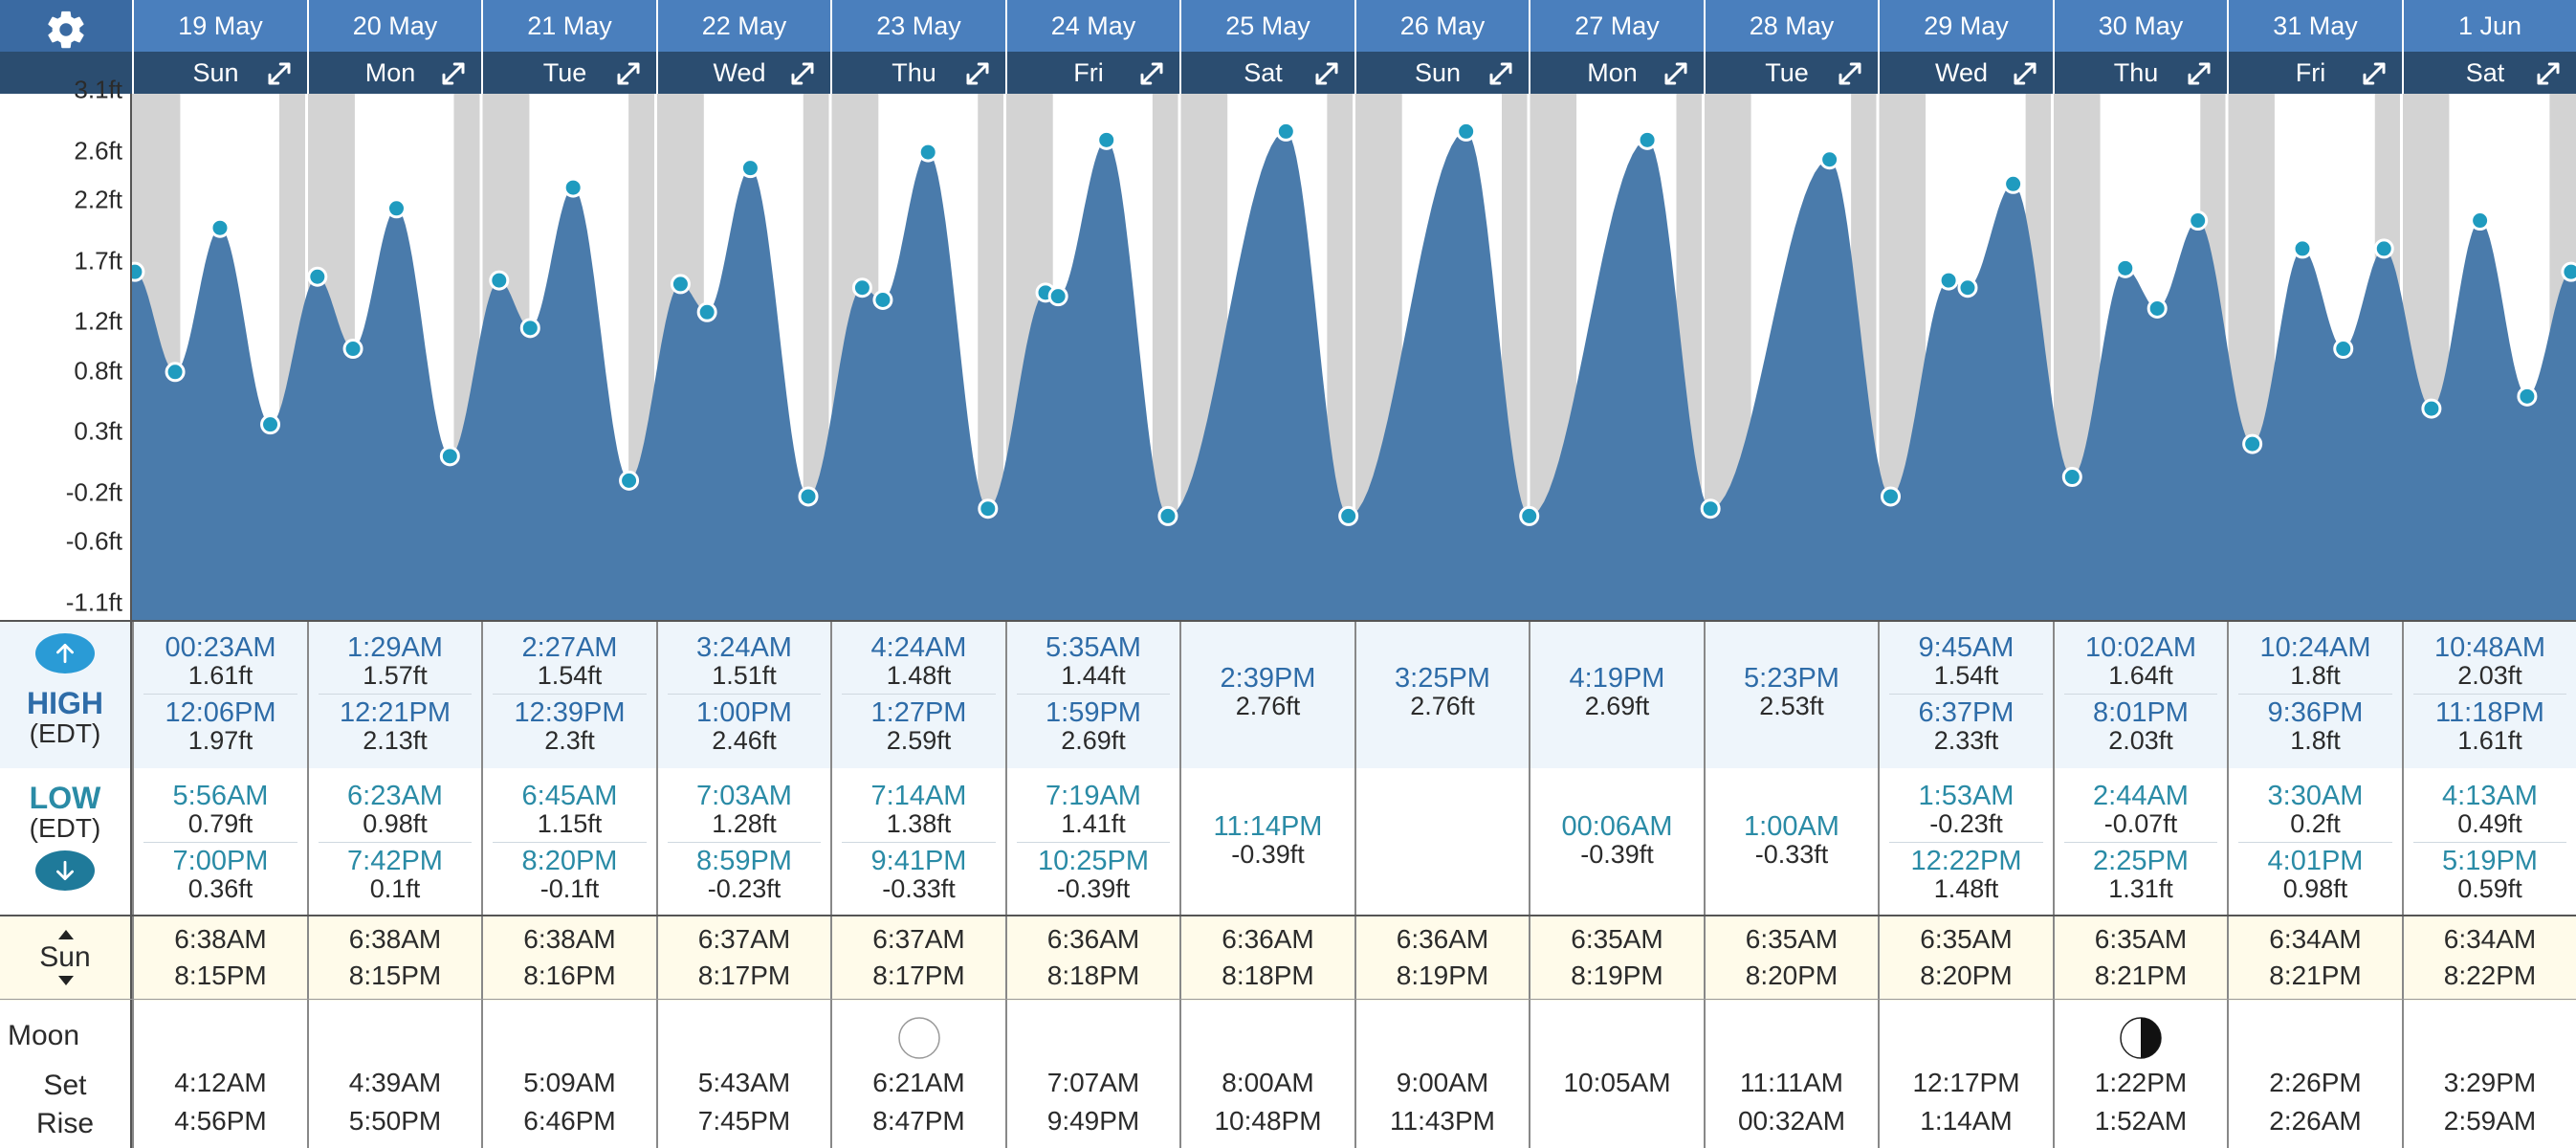 The image size is (2576, 1148). Describe the element at coordinates (215, 72) in the screenshot. I see `day-of-week-label: Sun` at that location.